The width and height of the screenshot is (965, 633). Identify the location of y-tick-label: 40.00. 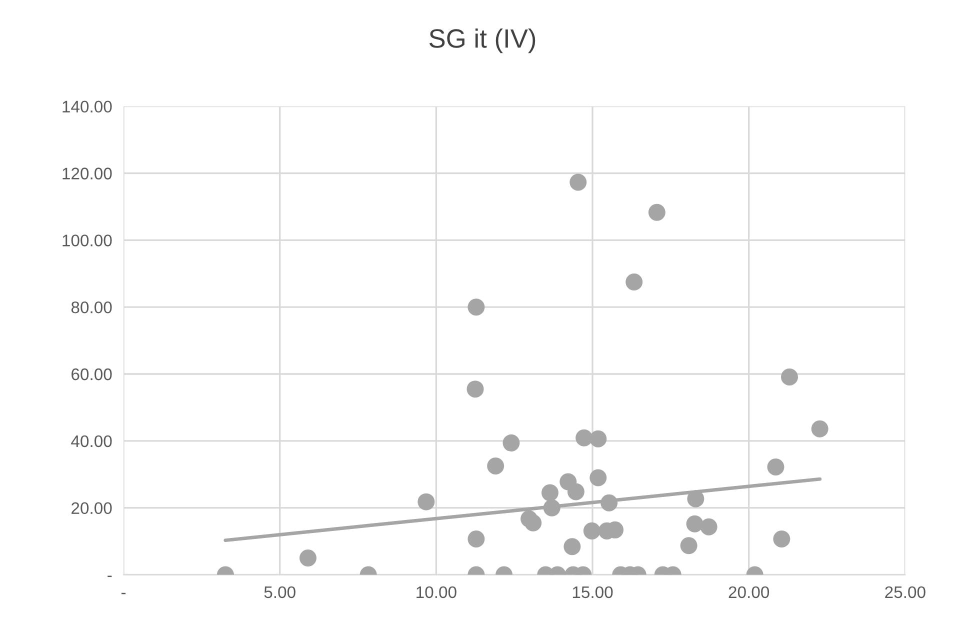
(91, 441).